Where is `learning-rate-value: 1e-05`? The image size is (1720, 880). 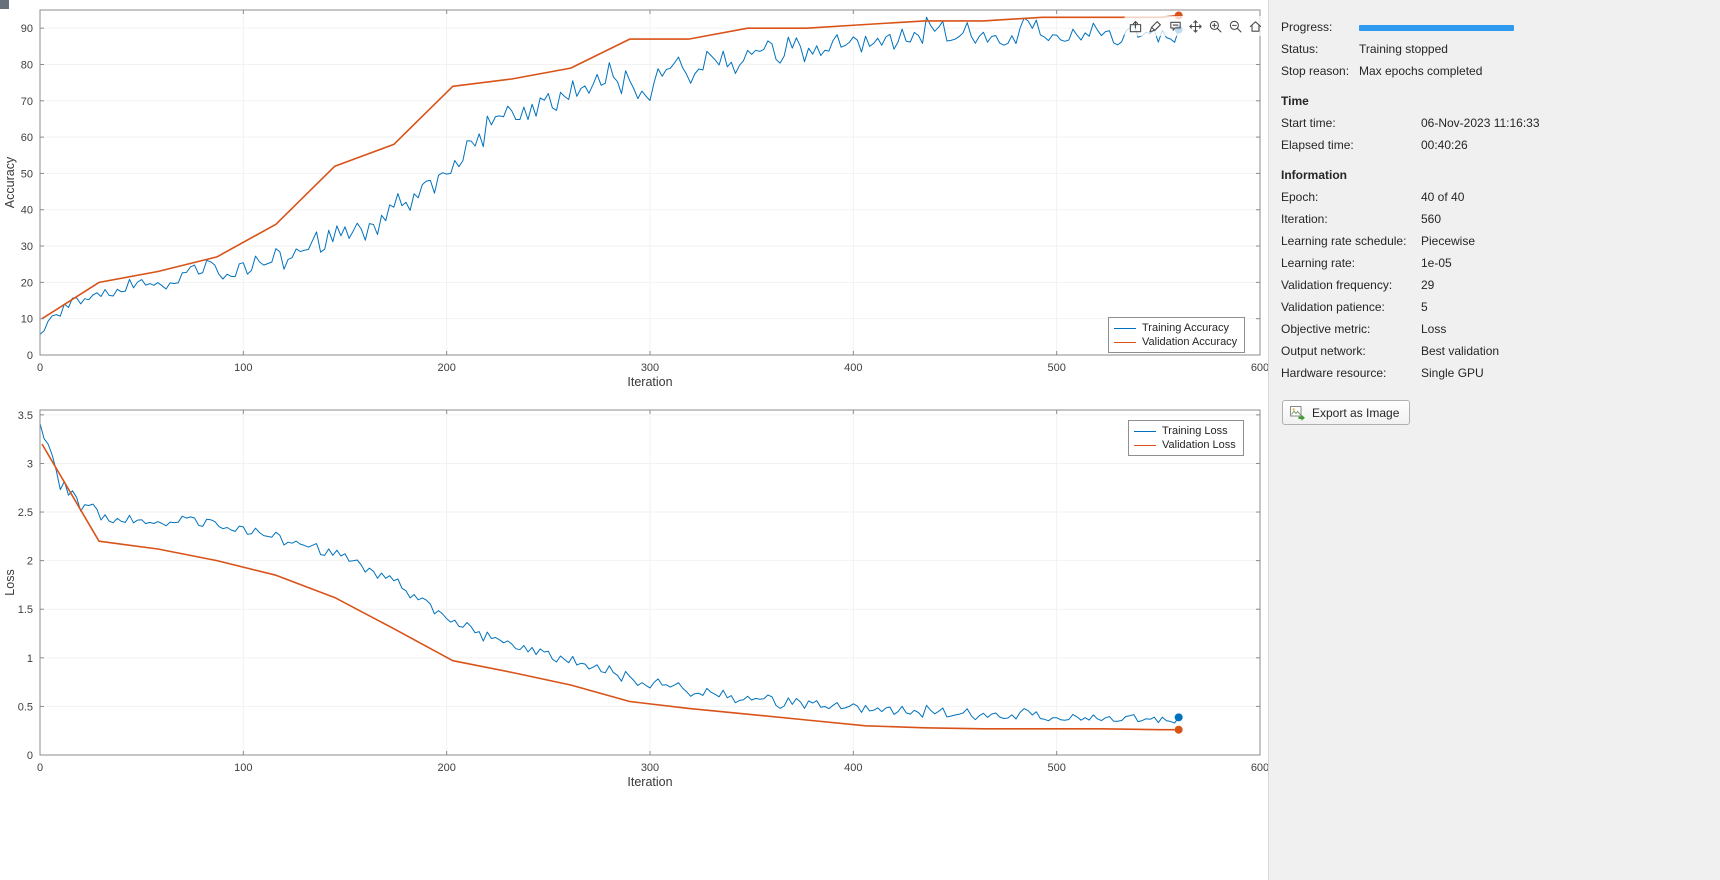
learning-rate-value: 1e-05 is located at coordinates (1436, 263).